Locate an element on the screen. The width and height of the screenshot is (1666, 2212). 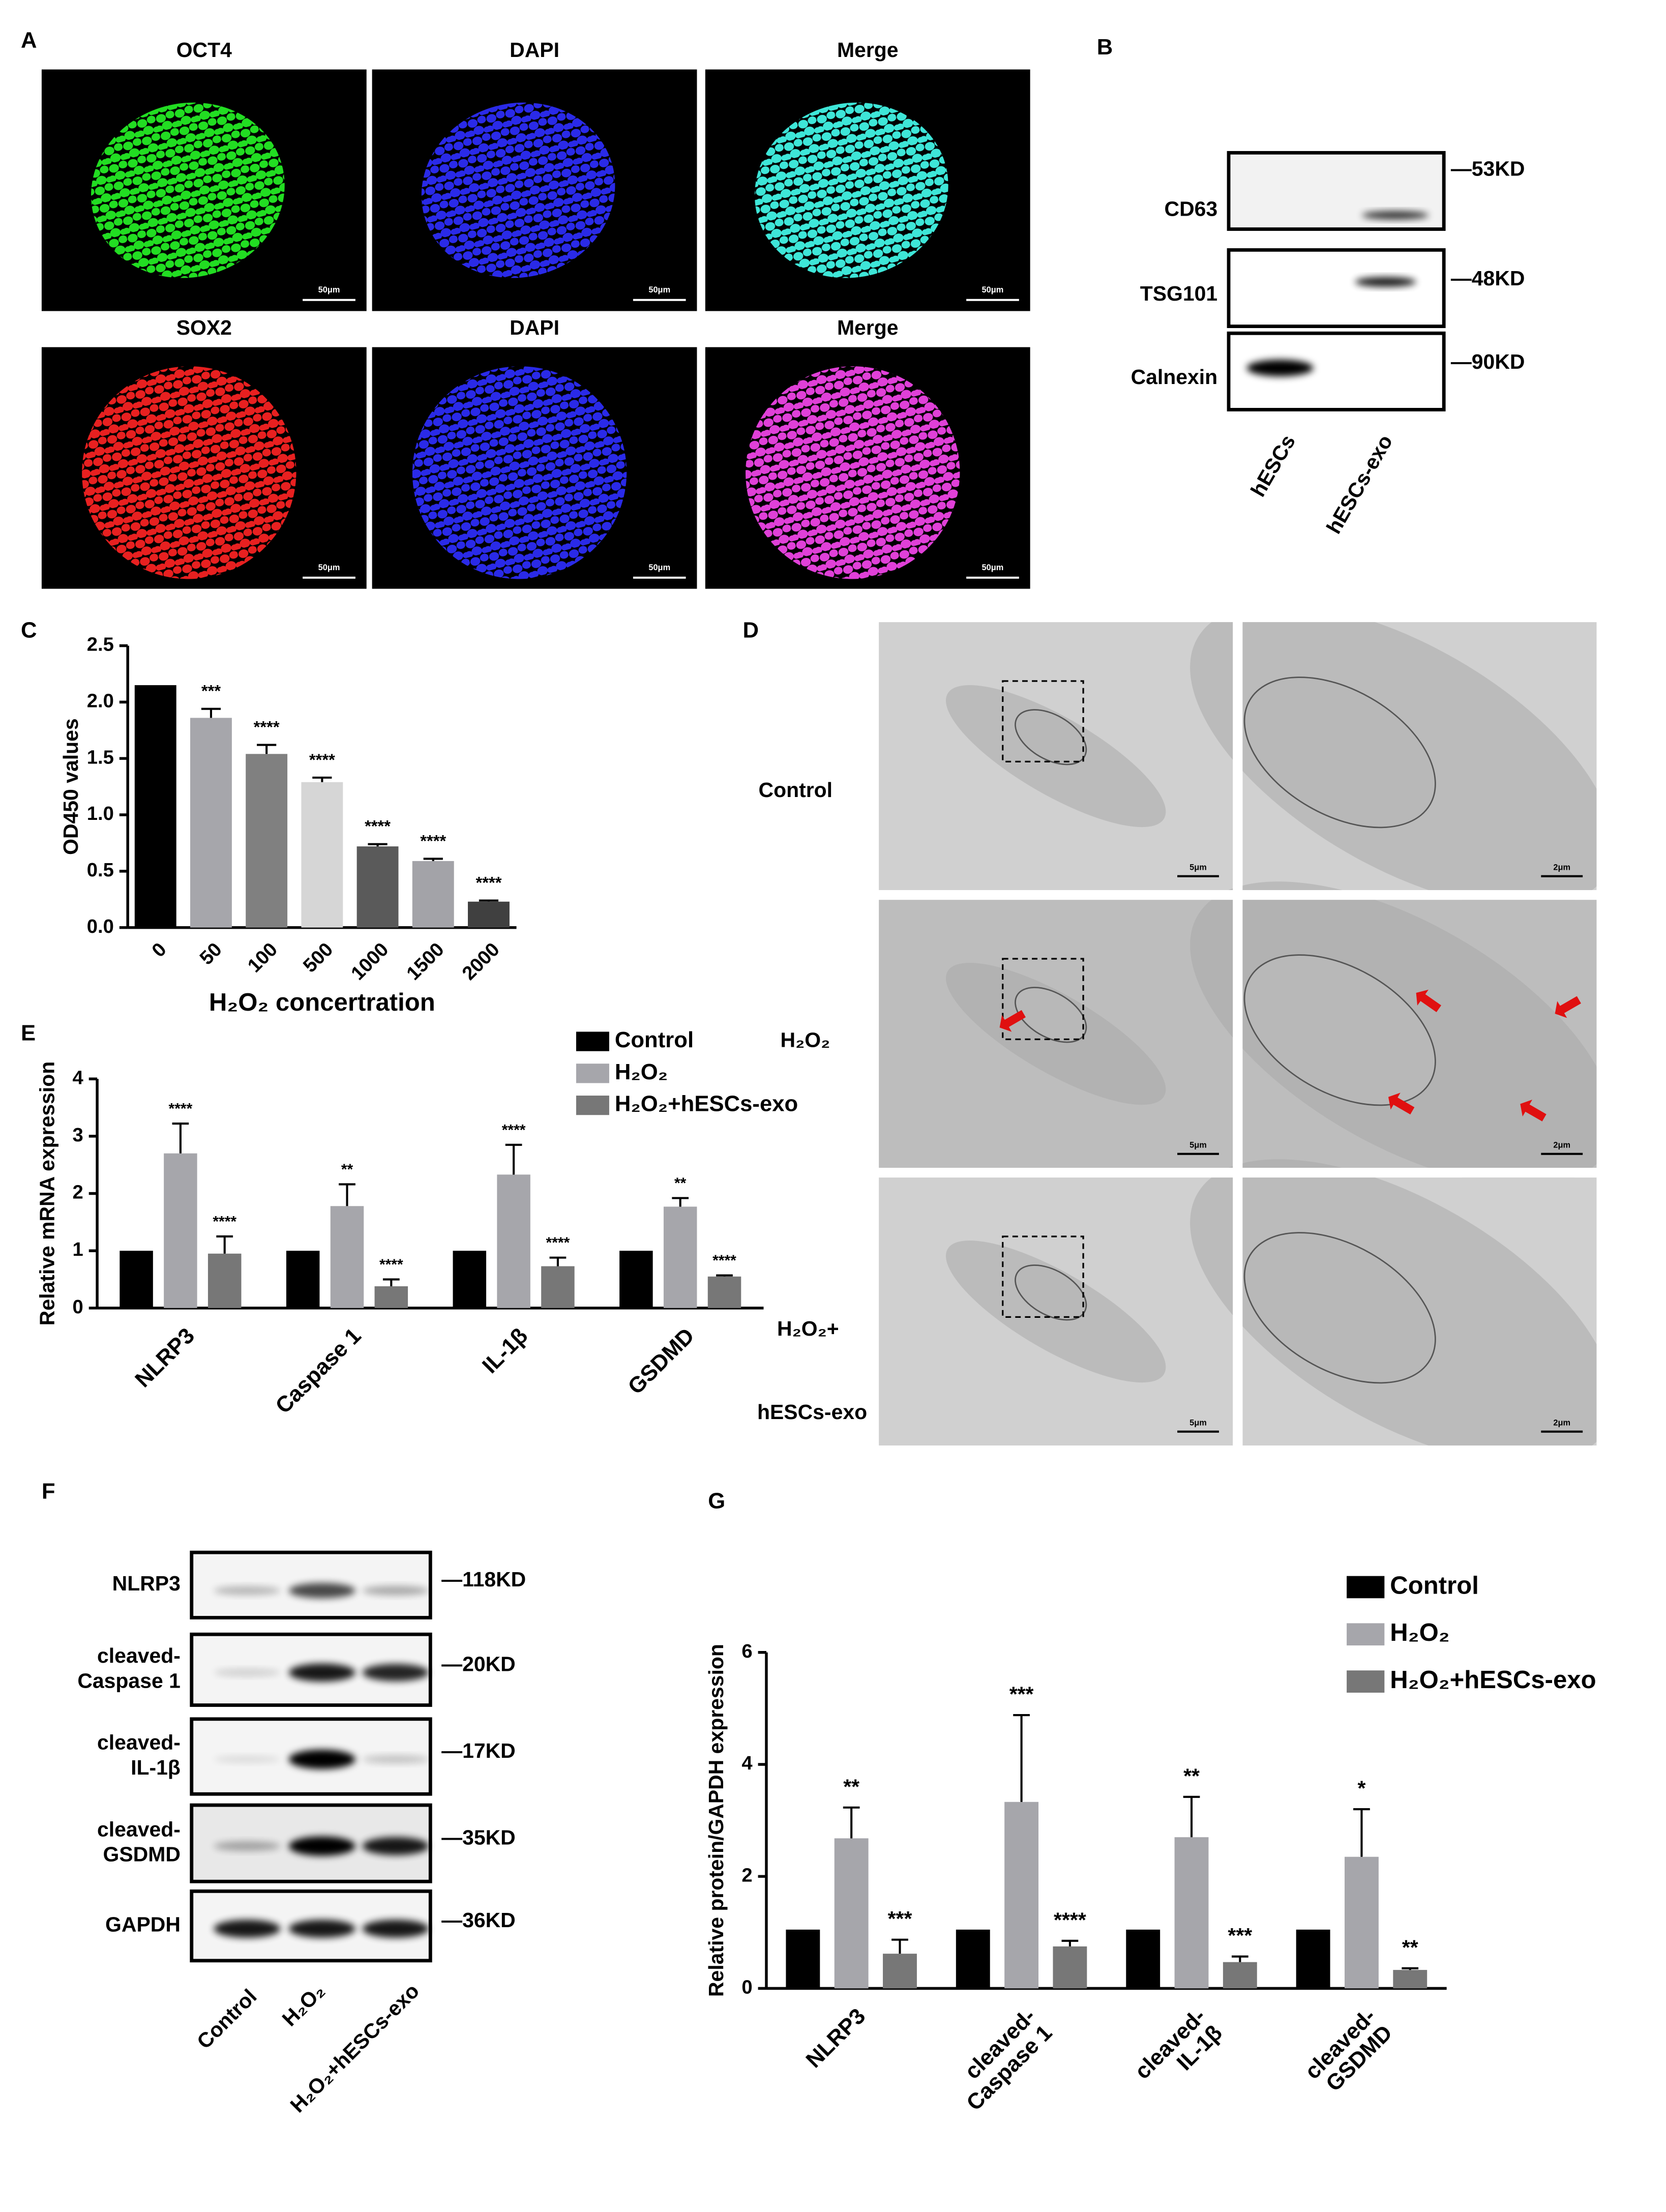
lane-label: H₂O₂ is located at coordinates (304, 2005).